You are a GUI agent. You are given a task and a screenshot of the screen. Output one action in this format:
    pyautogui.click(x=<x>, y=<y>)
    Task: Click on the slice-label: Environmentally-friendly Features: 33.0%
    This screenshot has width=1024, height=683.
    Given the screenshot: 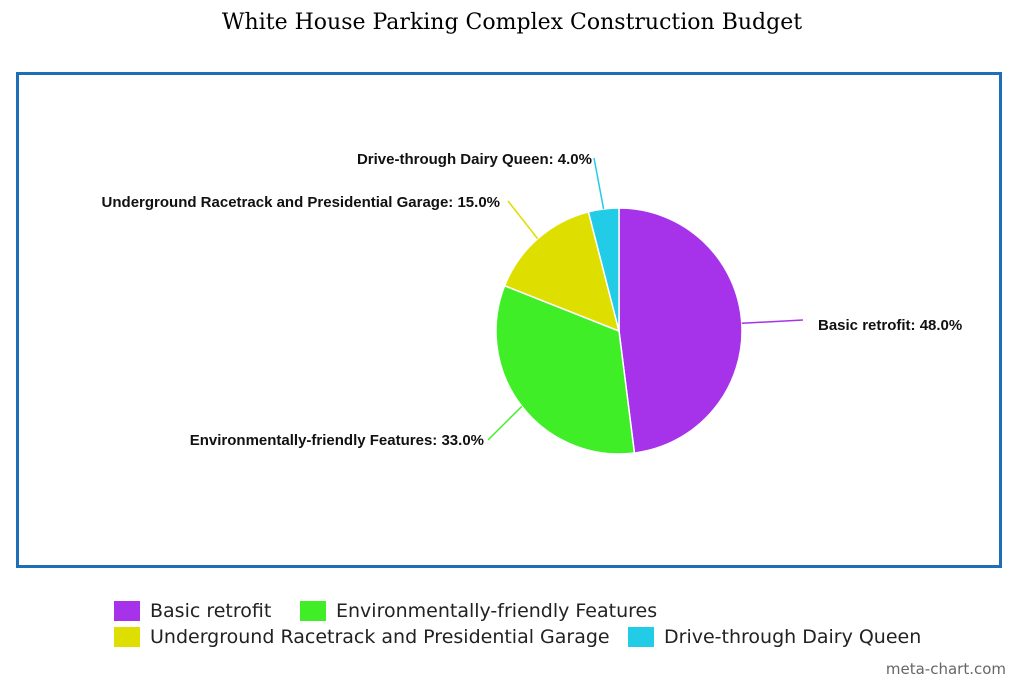 What is the action you would take?
    pyautogui.click(x=337, y=440)
    